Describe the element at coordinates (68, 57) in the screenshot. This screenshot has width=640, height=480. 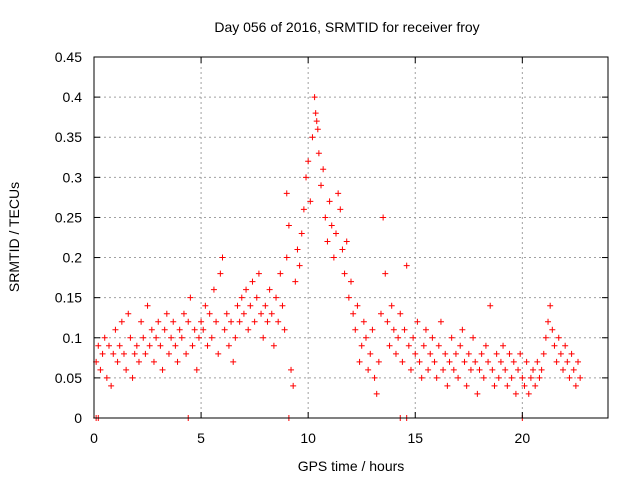
I see `y-tick-label: 0.45` at that location.